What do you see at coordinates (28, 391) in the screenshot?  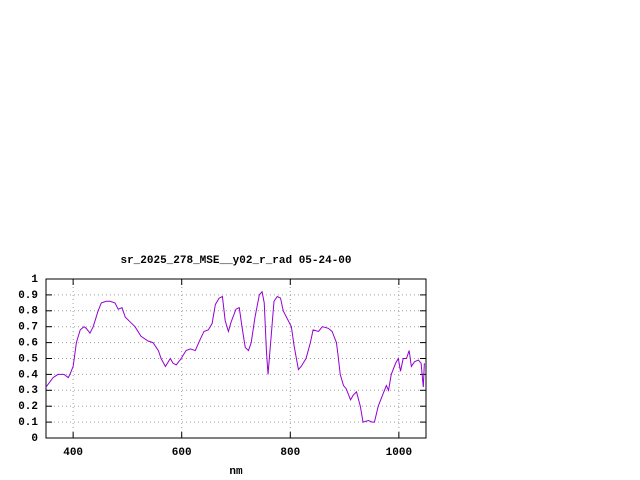 I see `y-tick-label: 0.3` at bounding box center [28, 391].